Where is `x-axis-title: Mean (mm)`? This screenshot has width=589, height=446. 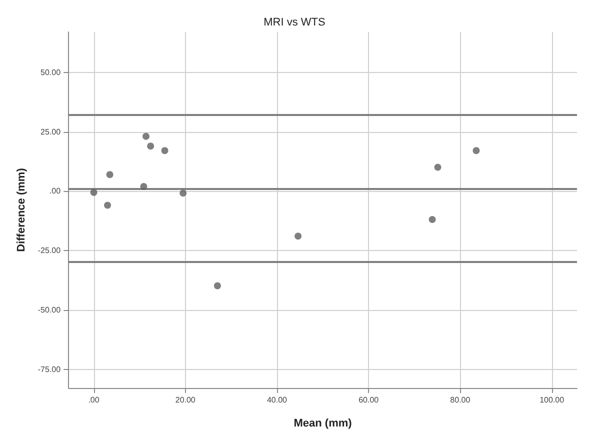
x-axis-title: Mean (mm) is located at coordinates (323, 424).